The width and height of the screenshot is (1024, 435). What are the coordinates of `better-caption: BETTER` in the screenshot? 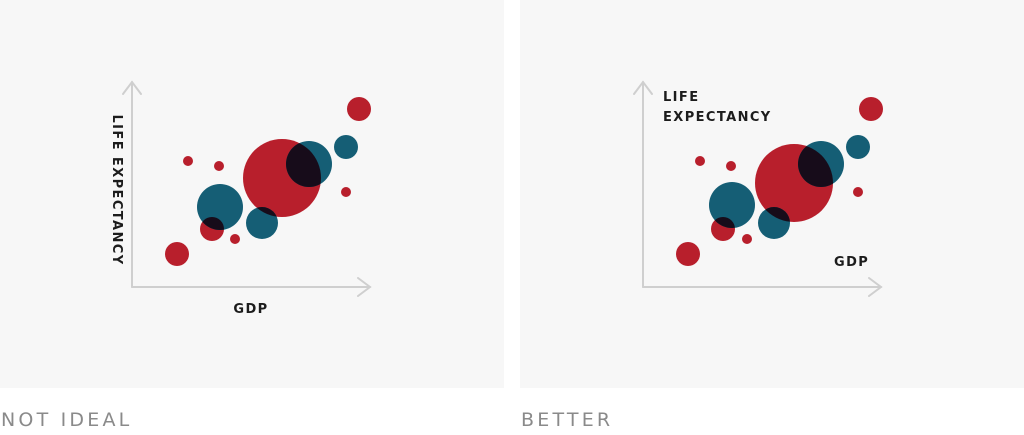 It's located at (567, 420).